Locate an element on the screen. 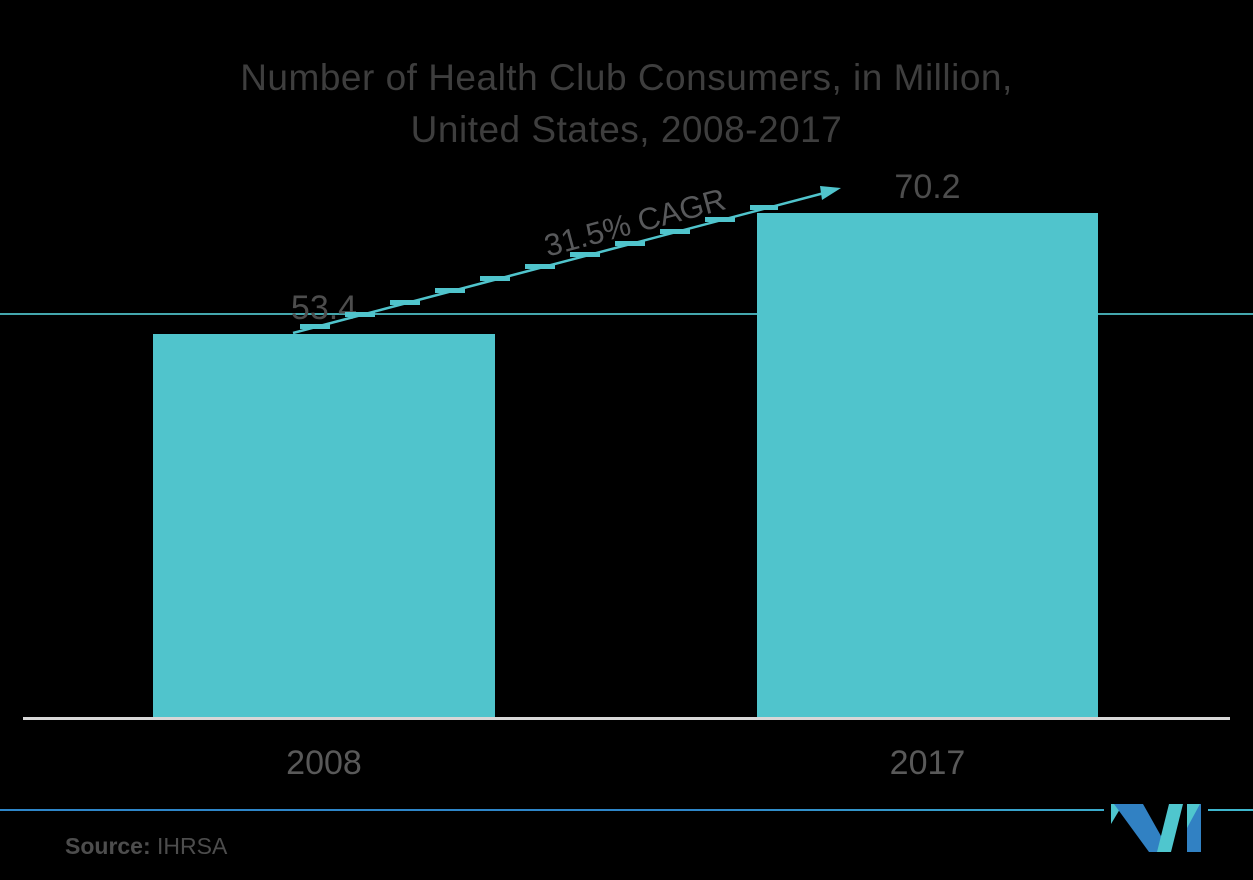  chart-title-line-2: United States, 2008-2017 is located at coordinates (626, 129).